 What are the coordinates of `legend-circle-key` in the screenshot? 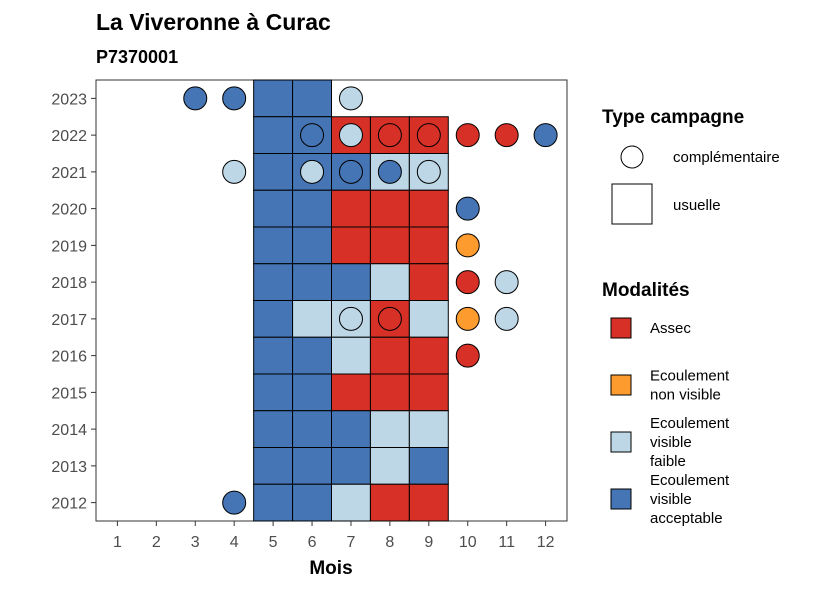 It's located at (632, 157).